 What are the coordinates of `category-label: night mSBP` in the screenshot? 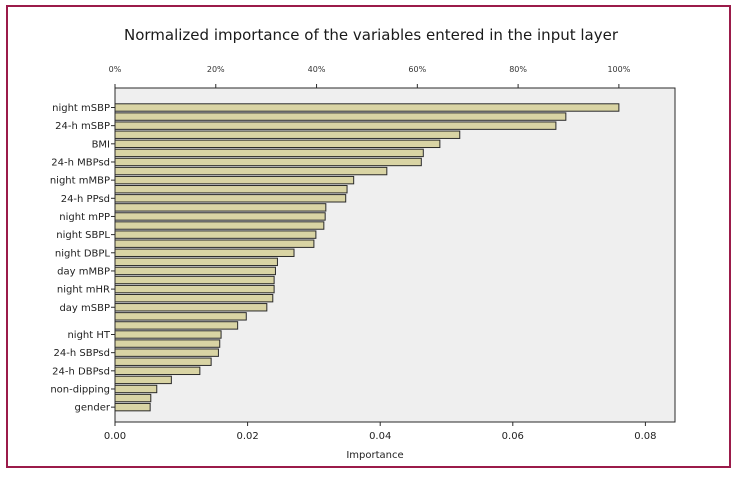 It's located at (81, 108).